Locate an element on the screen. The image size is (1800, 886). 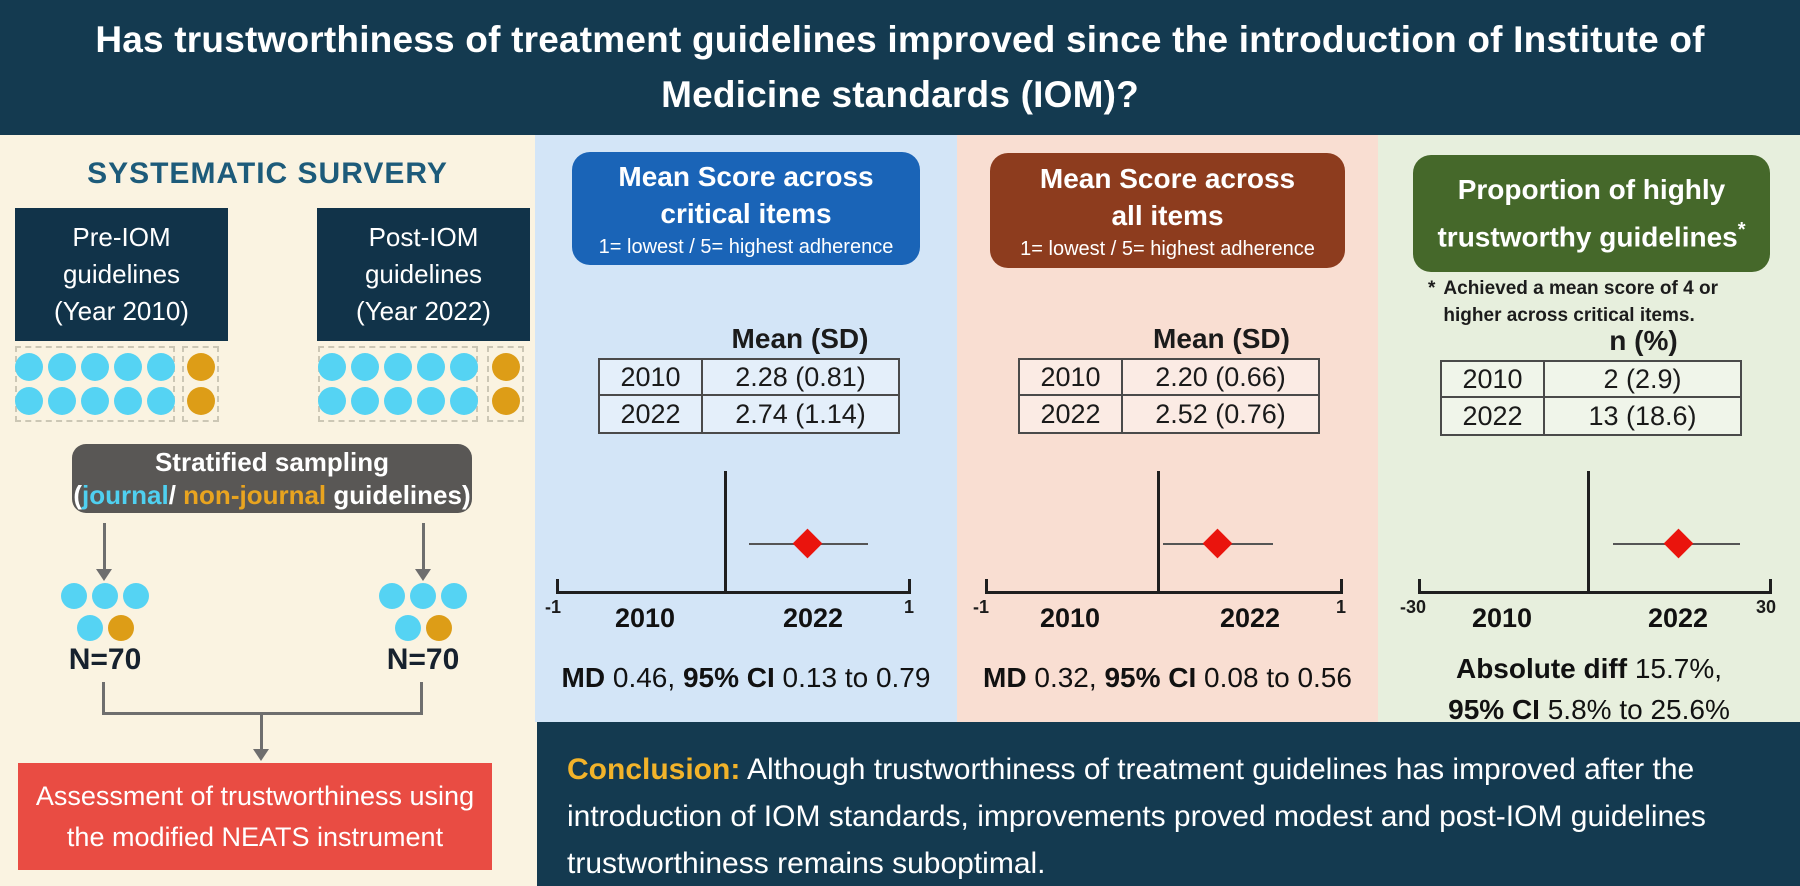
post-iom-line-1: Post-IOM is located at coordinates (423, 237).